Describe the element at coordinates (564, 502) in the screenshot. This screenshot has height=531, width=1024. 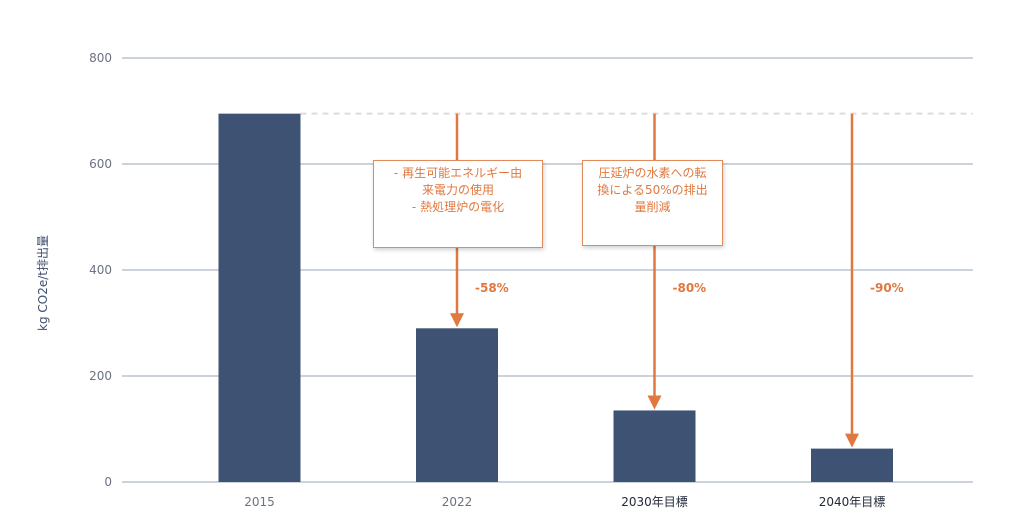
I see `x-category-labels: 2015 2022 2030年目標 2040年目標` at that location.